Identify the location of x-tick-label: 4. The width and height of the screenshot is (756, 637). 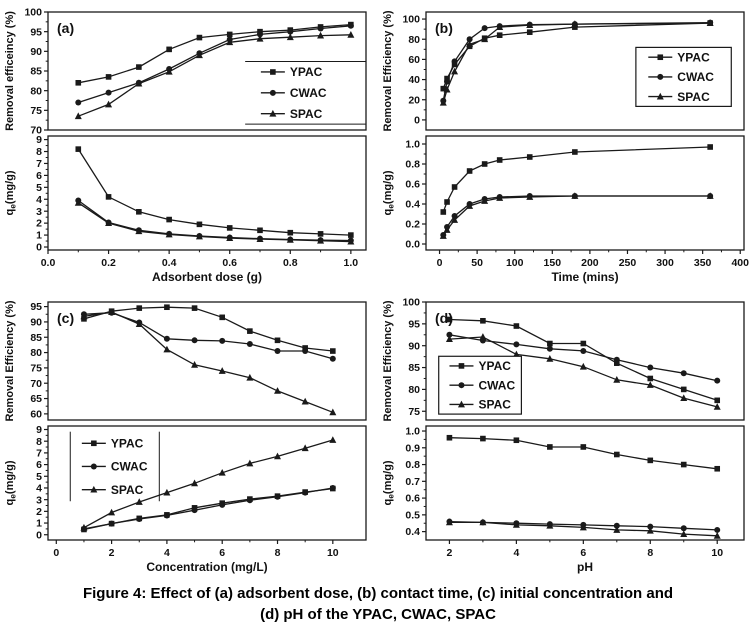
(167, 553).